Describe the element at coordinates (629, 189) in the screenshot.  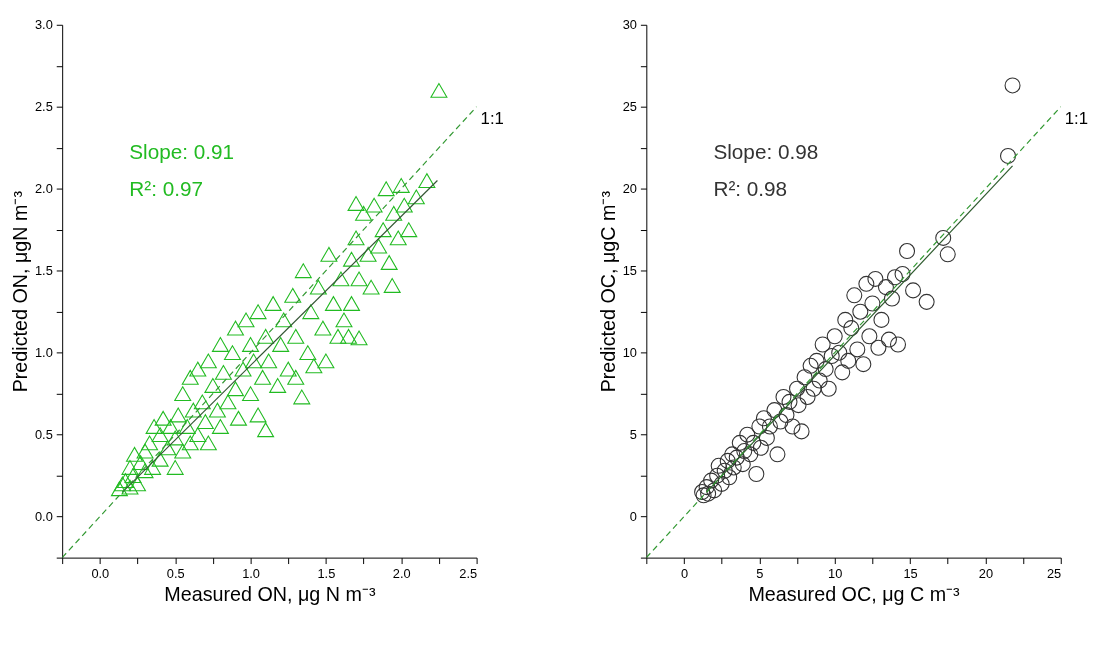
I see `y-tick-label: 20` at that location.